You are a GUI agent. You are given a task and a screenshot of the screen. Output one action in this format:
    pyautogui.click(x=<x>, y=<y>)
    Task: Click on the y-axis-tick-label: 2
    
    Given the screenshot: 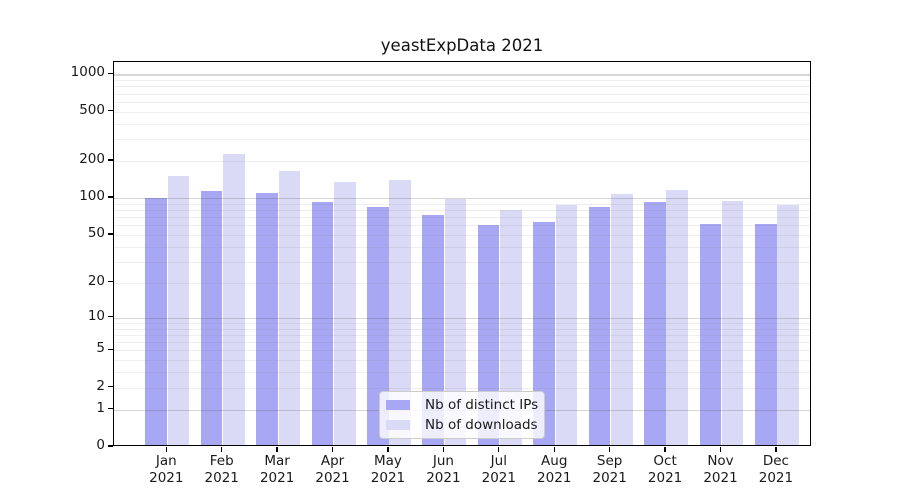 What is the action you would take?
    pyautogui.click(x=100, y=385)
    